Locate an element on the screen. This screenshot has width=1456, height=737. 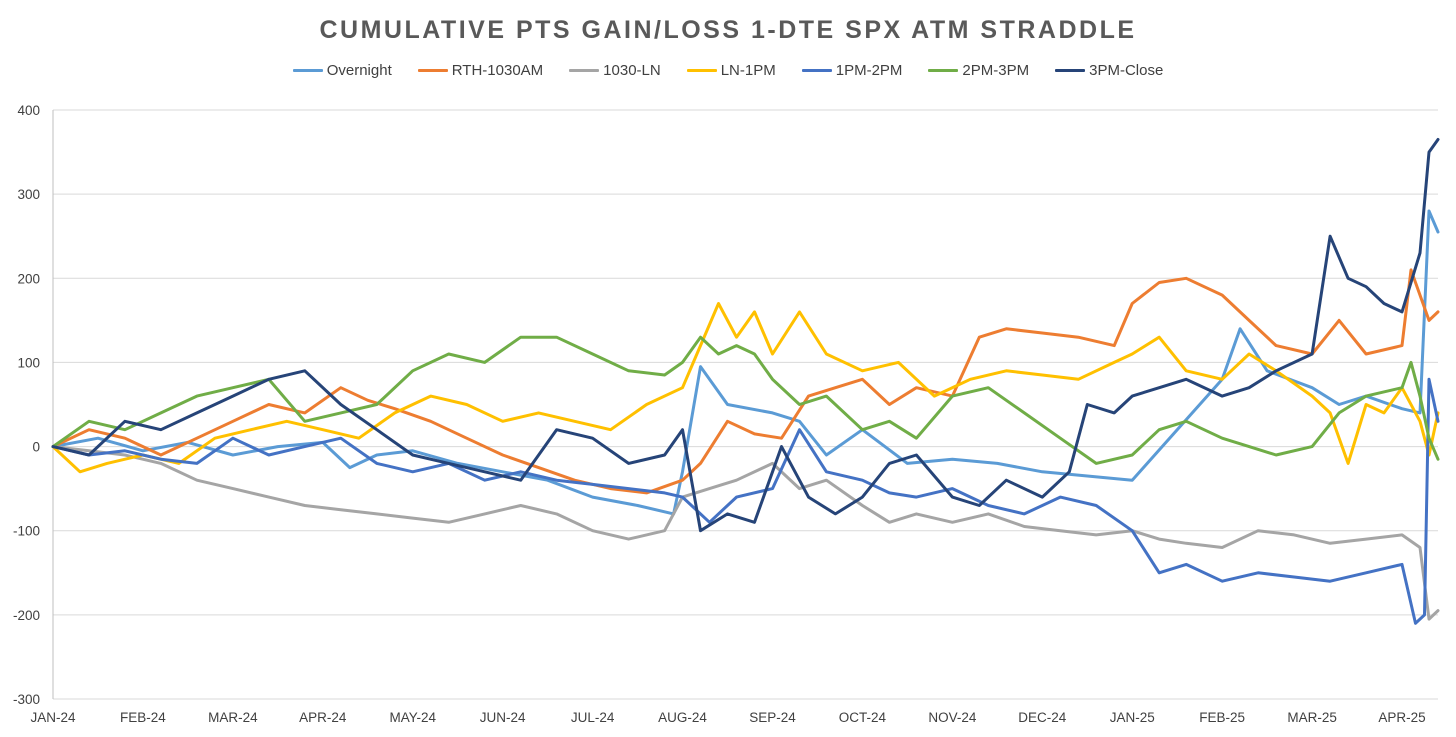
legend-item: 3PM-Close is located at coordinates (1109, 70).